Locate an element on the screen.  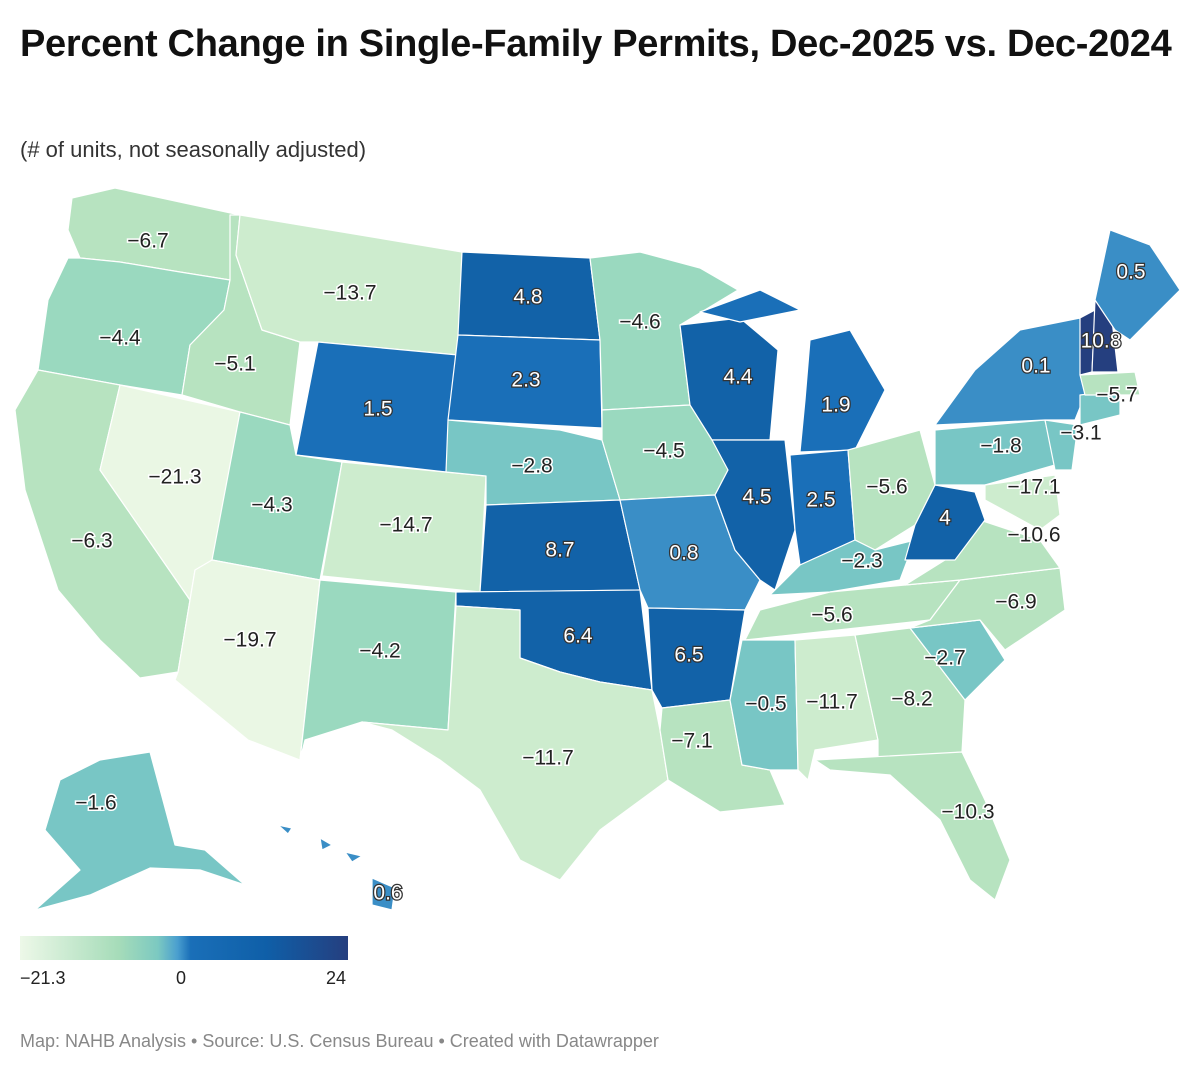
value-label-AK: −1.6 is located at coordinates (95, 803).